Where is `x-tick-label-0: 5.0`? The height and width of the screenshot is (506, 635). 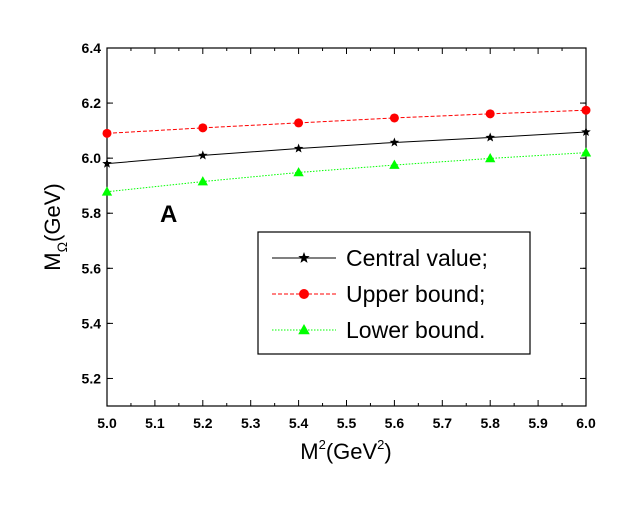 x-tick-label-0: 5.0 is located at coordinates (107, 423).